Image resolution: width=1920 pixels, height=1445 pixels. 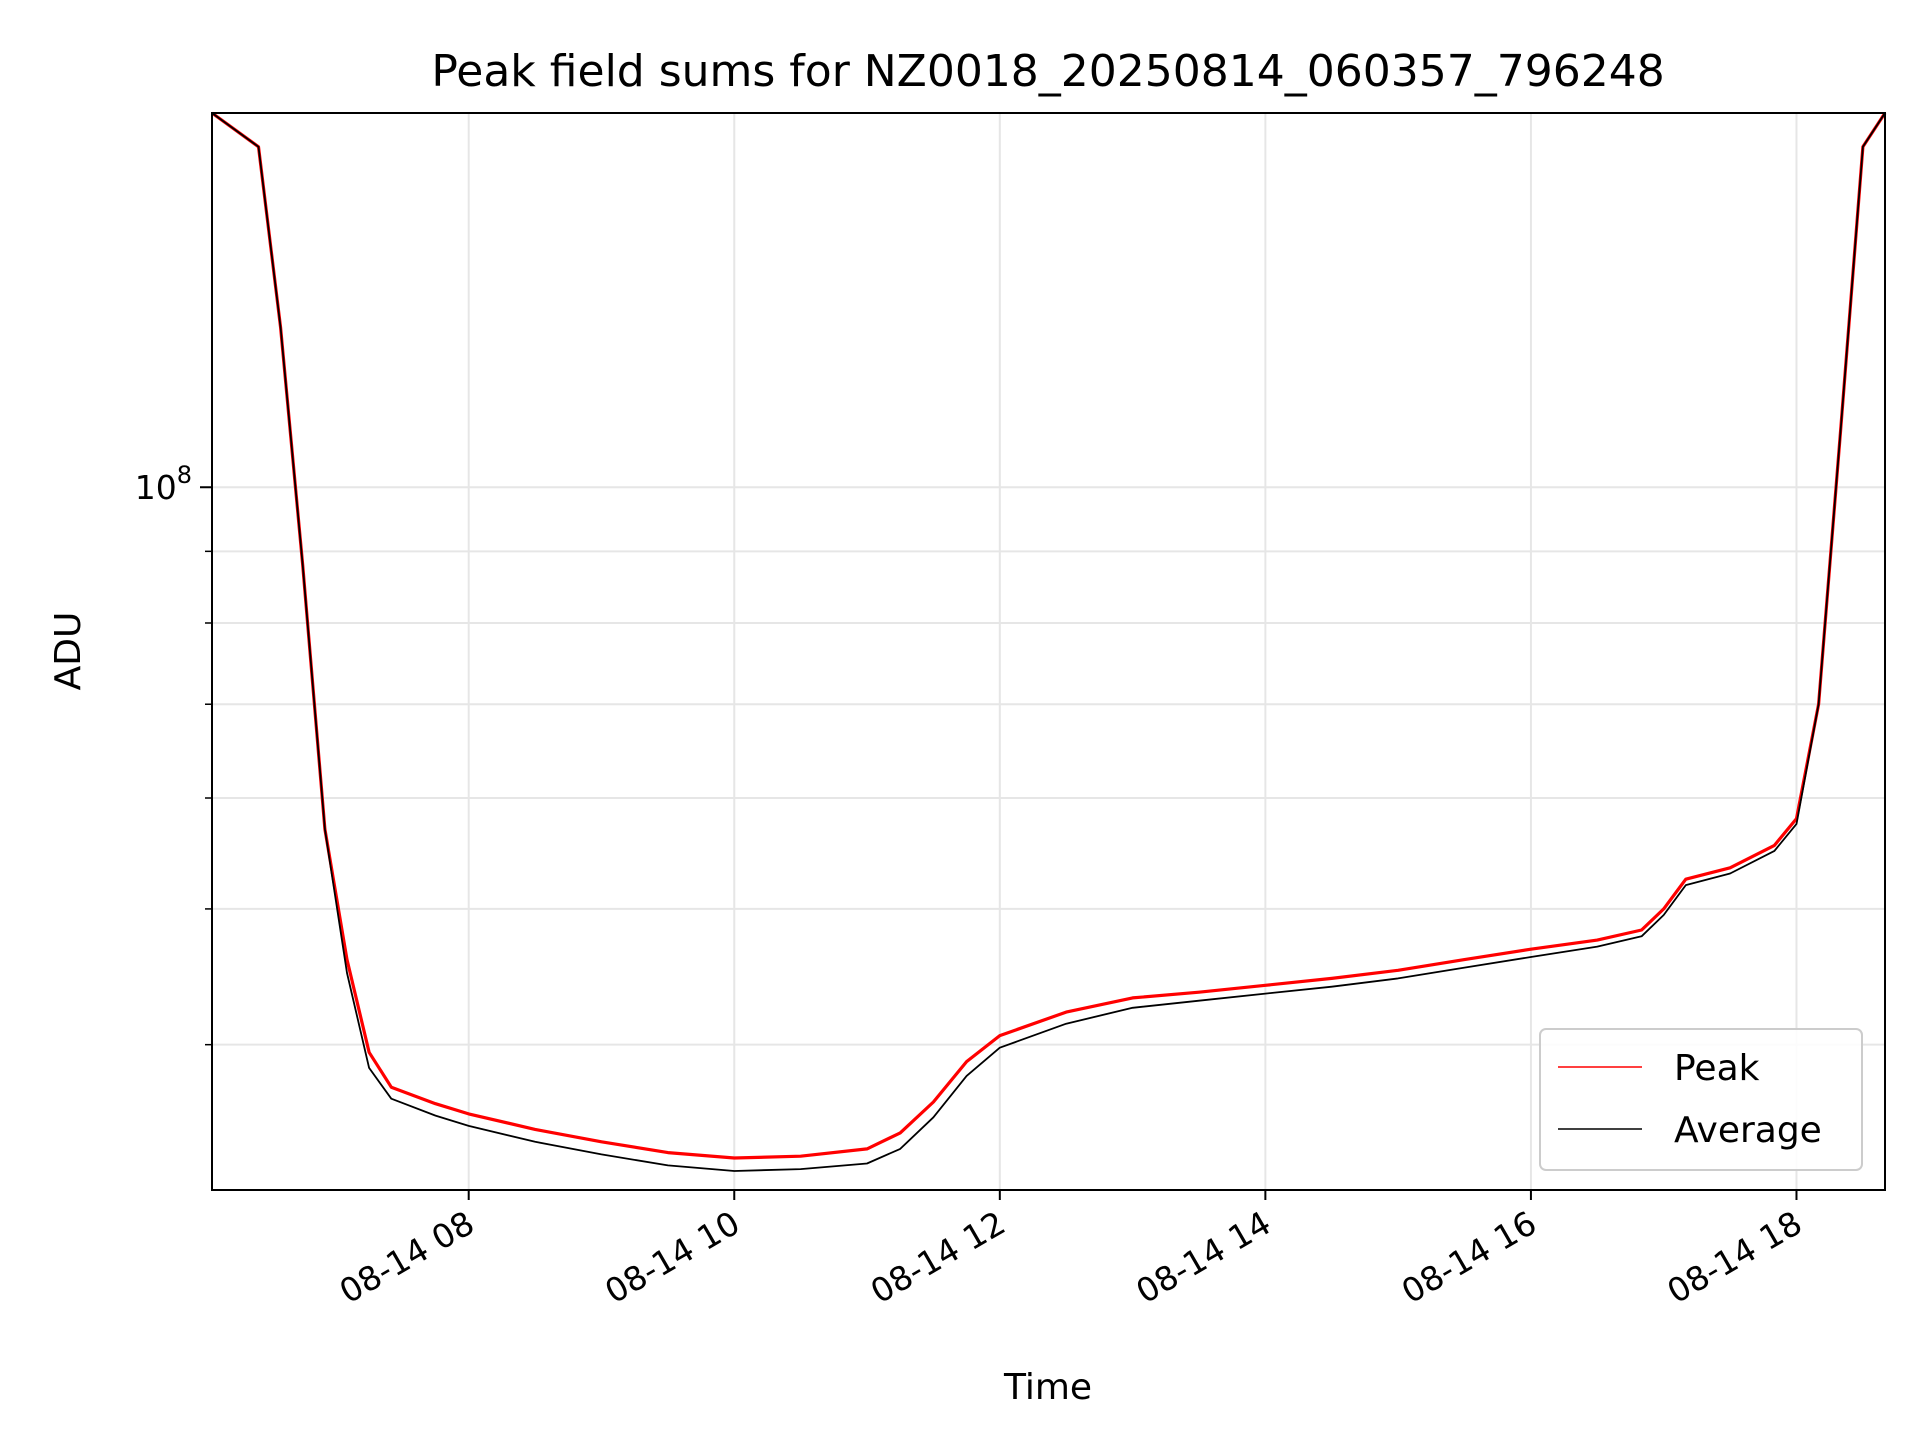 What do you see at coordinates (68, 651) in the screenshot?
I see `y-axis-label: ADU` at bounding box center [68, 651].